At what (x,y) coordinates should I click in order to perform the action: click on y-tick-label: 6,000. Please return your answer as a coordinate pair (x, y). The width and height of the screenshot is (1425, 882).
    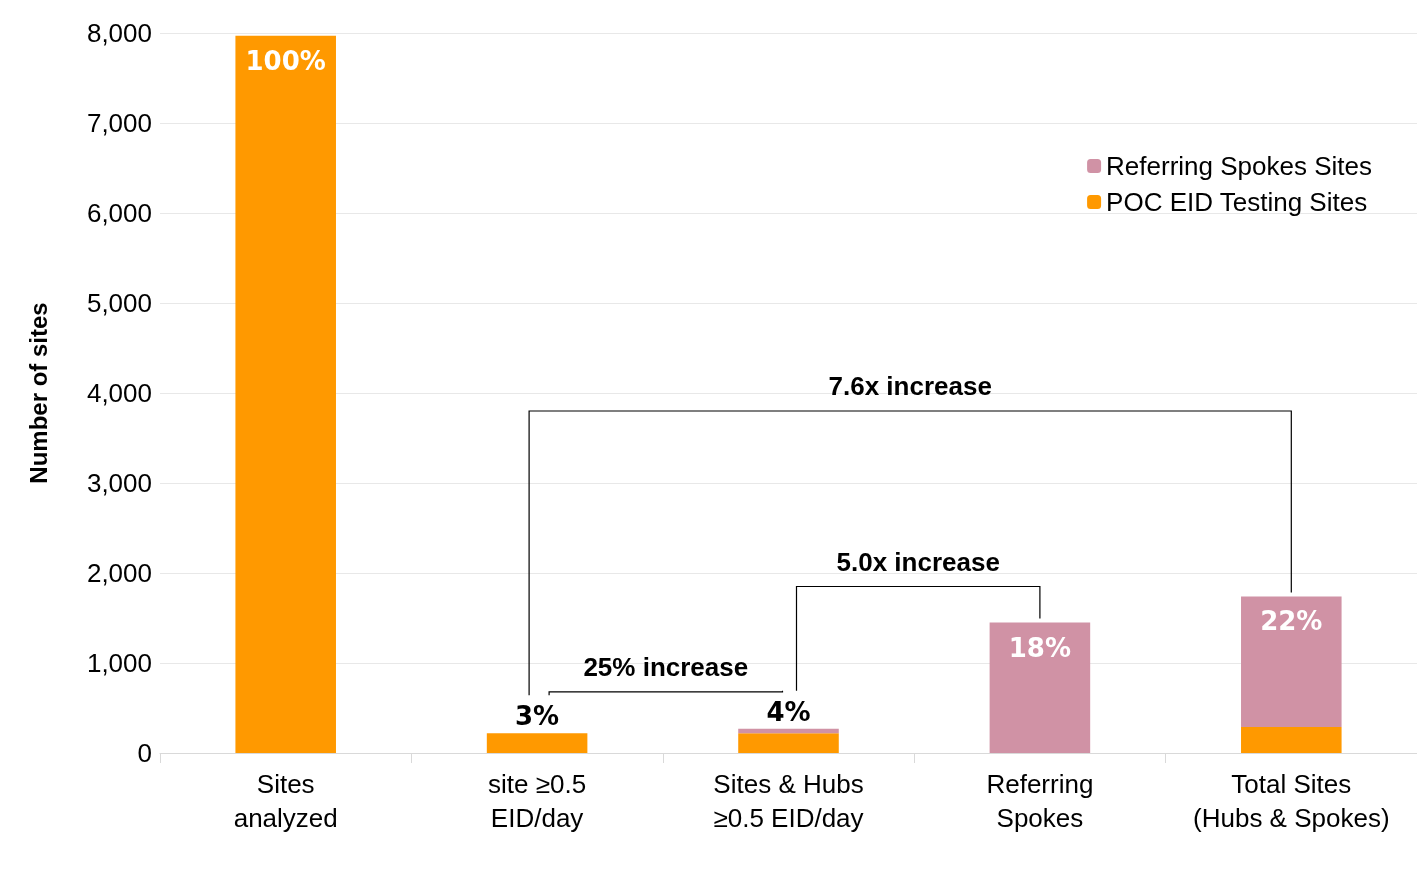
    Looking at the image, I should click on (119, 213).